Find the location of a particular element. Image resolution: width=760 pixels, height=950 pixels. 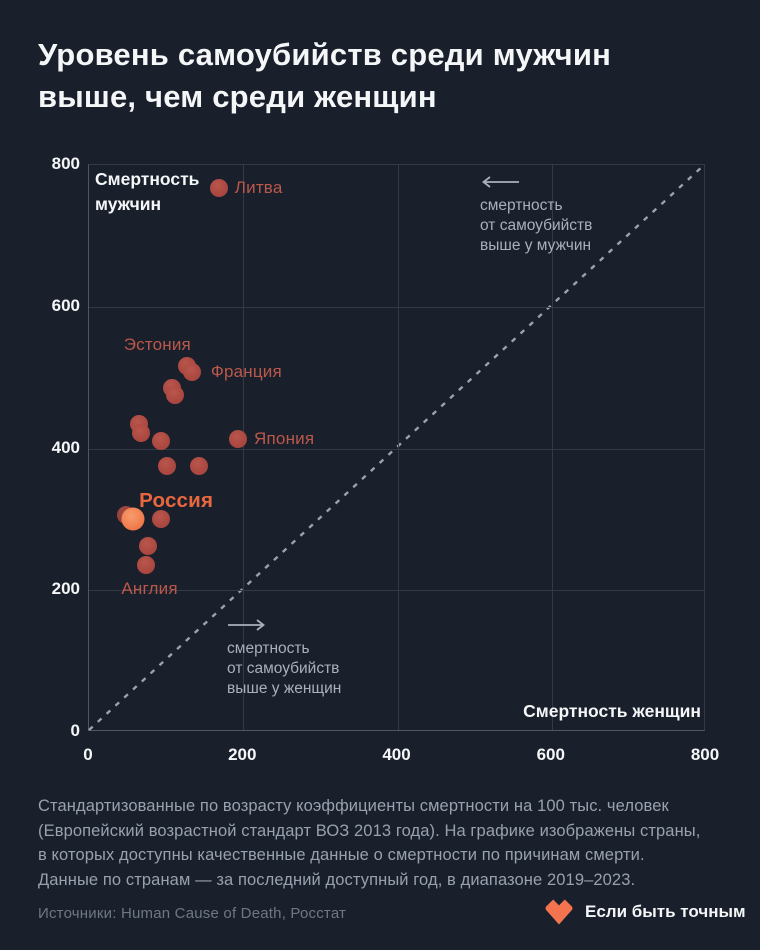

annotation-higher-in-women: смертность от самоубийств выше у женщин is located at coordinates (284, 659).